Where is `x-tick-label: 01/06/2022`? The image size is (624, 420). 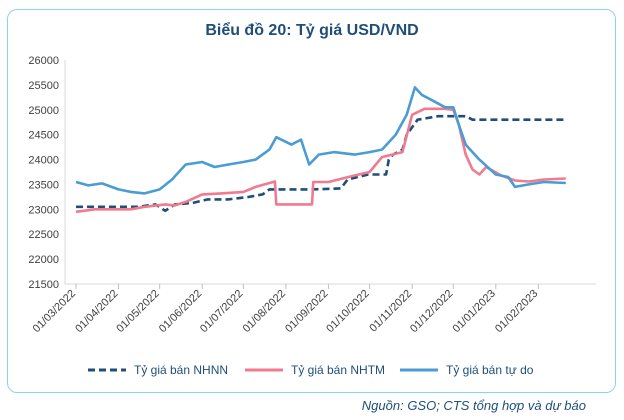 x-tick-label: 01/06/2022 is located at coordinates (180, 311).